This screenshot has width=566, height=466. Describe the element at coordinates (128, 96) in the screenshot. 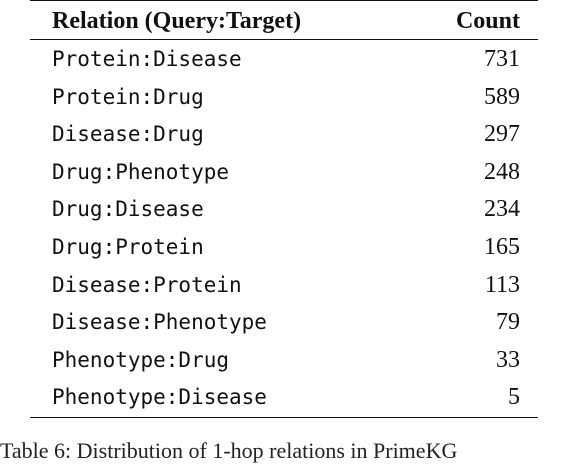

I see `relation-cell: Protein:Drug` at that location.